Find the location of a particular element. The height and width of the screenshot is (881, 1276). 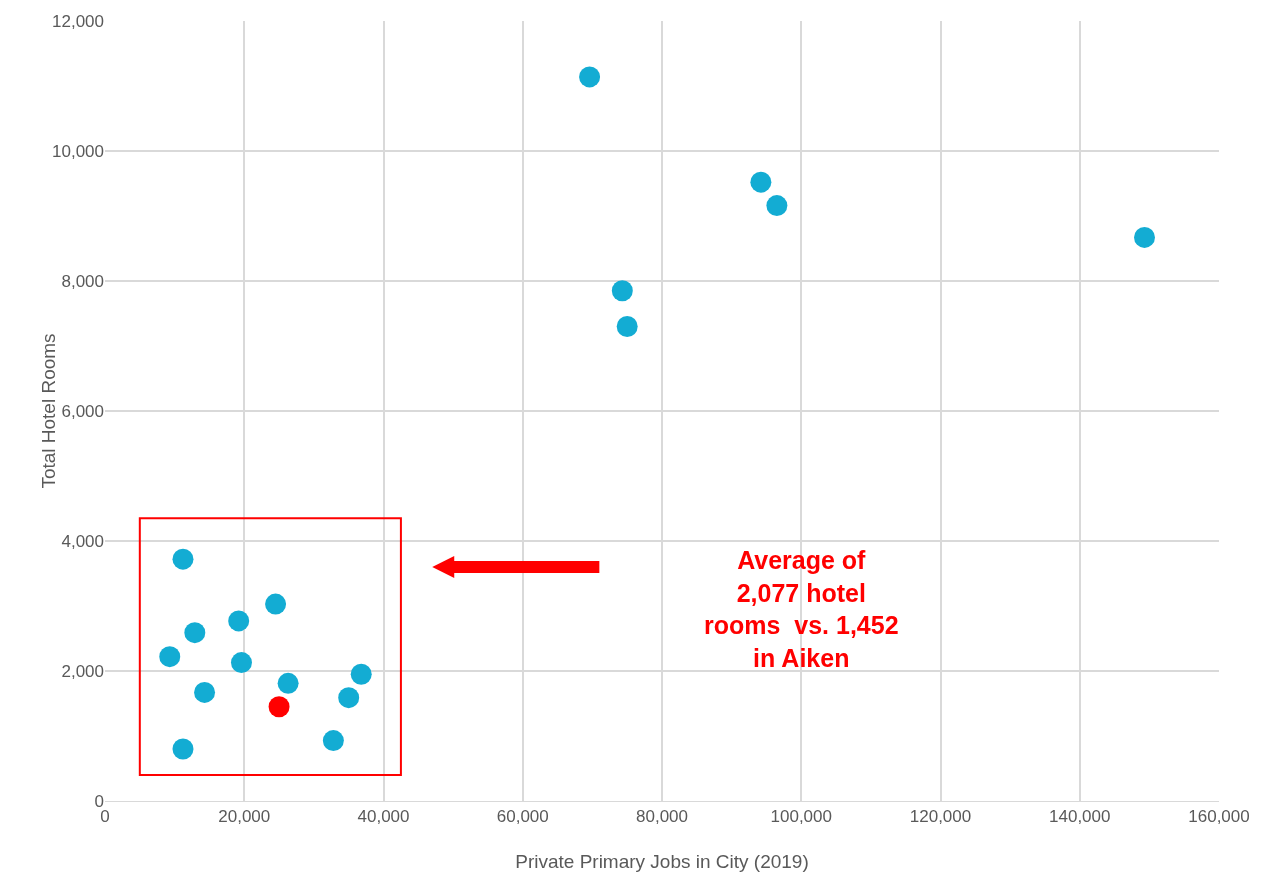

x-tick-label: 60,000 is located at coordinates (522, 817).